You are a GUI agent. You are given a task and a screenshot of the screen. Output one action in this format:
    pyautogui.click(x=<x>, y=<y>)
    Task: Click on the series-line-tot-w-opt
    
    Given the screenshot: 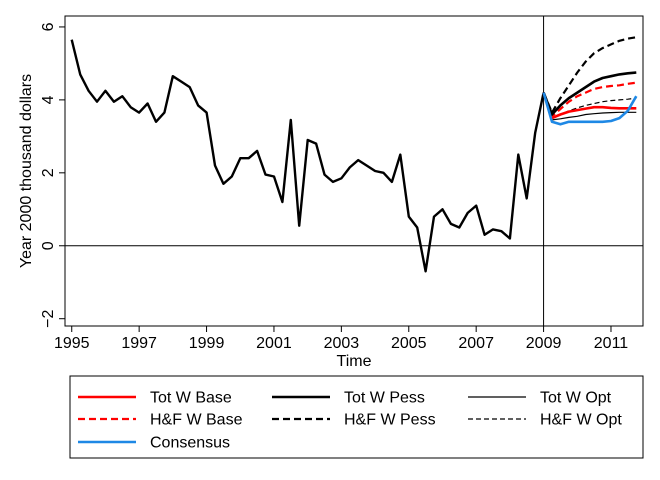 What is the action you would take?
    pyautogui.click(x=590, y=106)
    